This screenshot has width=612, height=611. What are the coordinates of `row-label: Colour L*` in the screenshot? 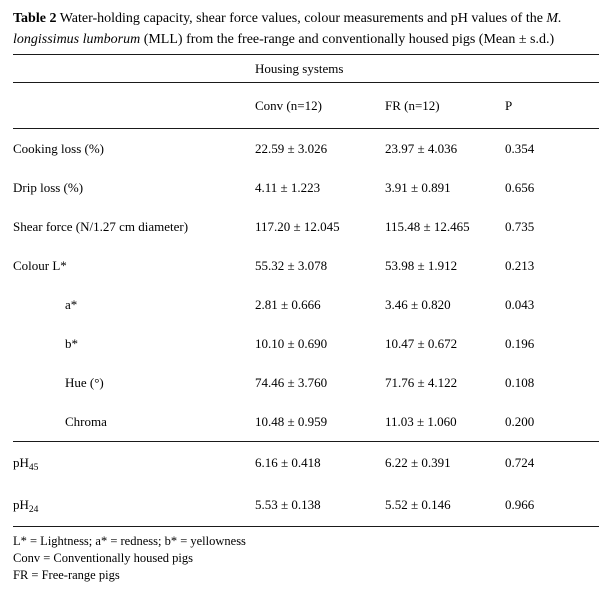 It's located at (40, 265).